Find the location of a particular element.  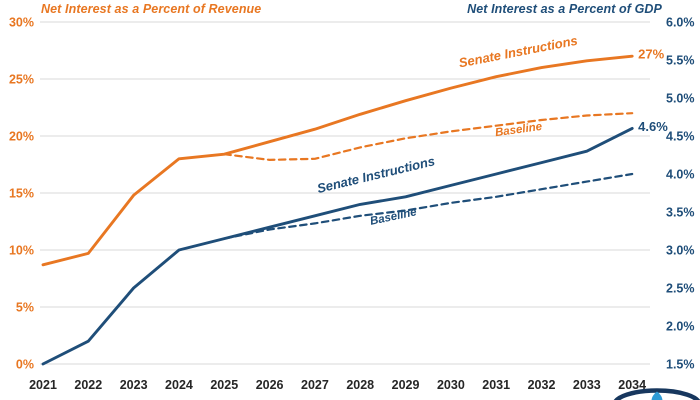

left-axis-tick-label: 30% is located at coordinates (21, 23).